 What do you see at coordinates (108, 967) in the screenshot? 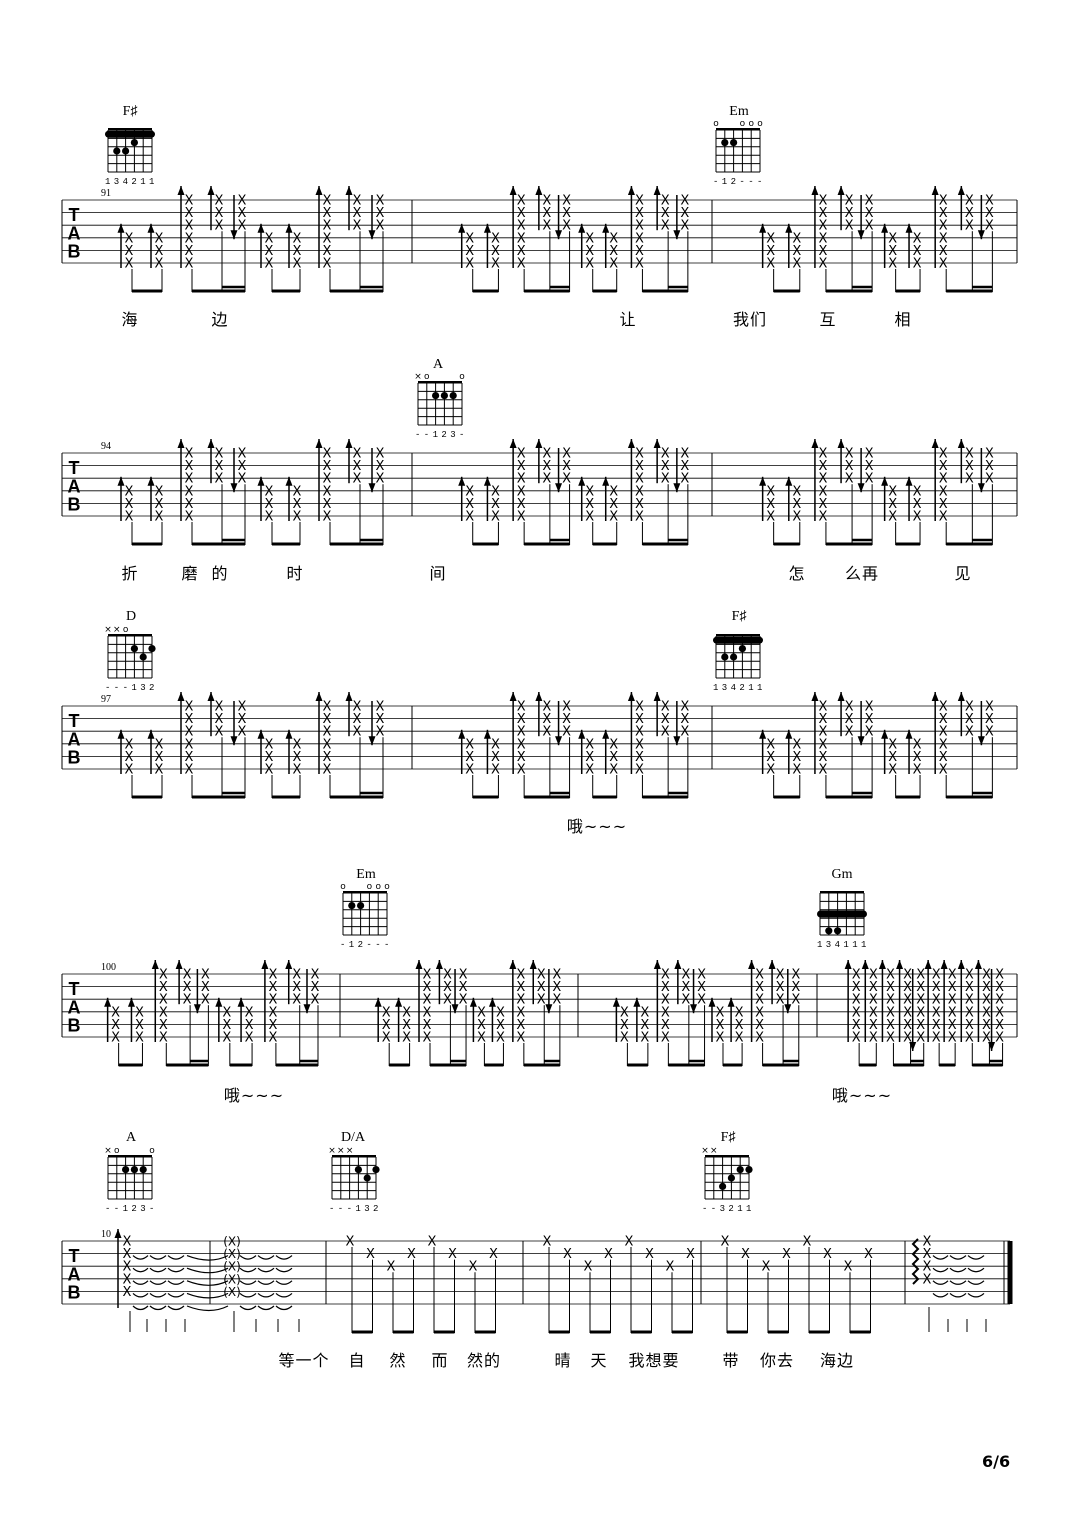
I see `measure-number: 100` at bounding box center [108, 967].